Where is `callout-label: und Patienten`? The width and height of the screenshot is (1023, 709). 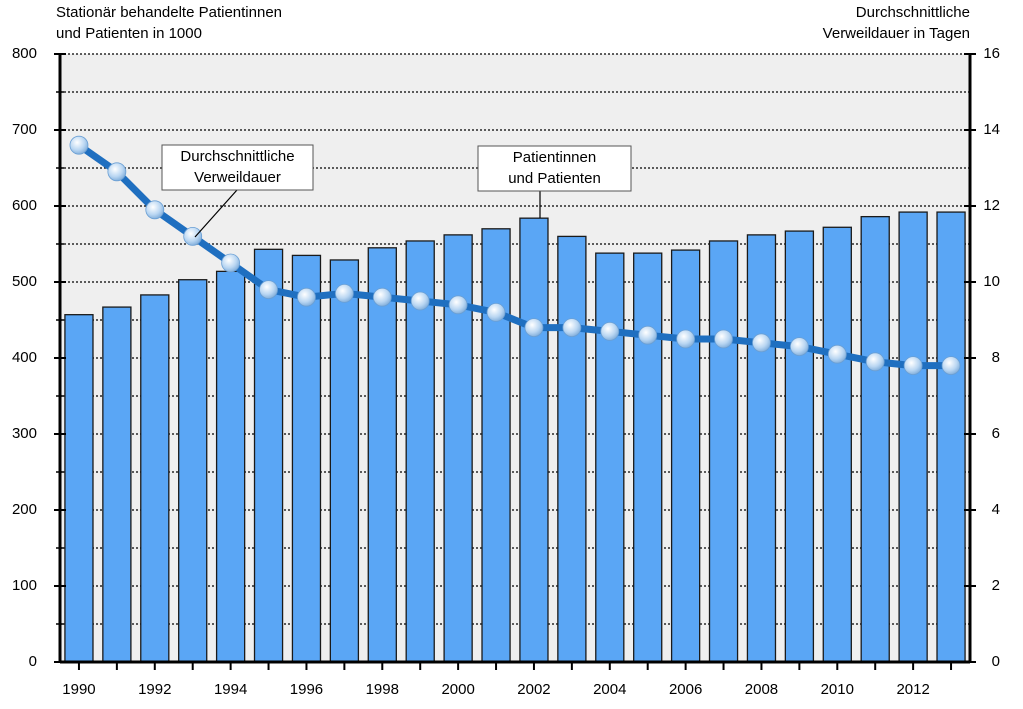 callout-label: und Patienten is located at coordinates (554, 178).